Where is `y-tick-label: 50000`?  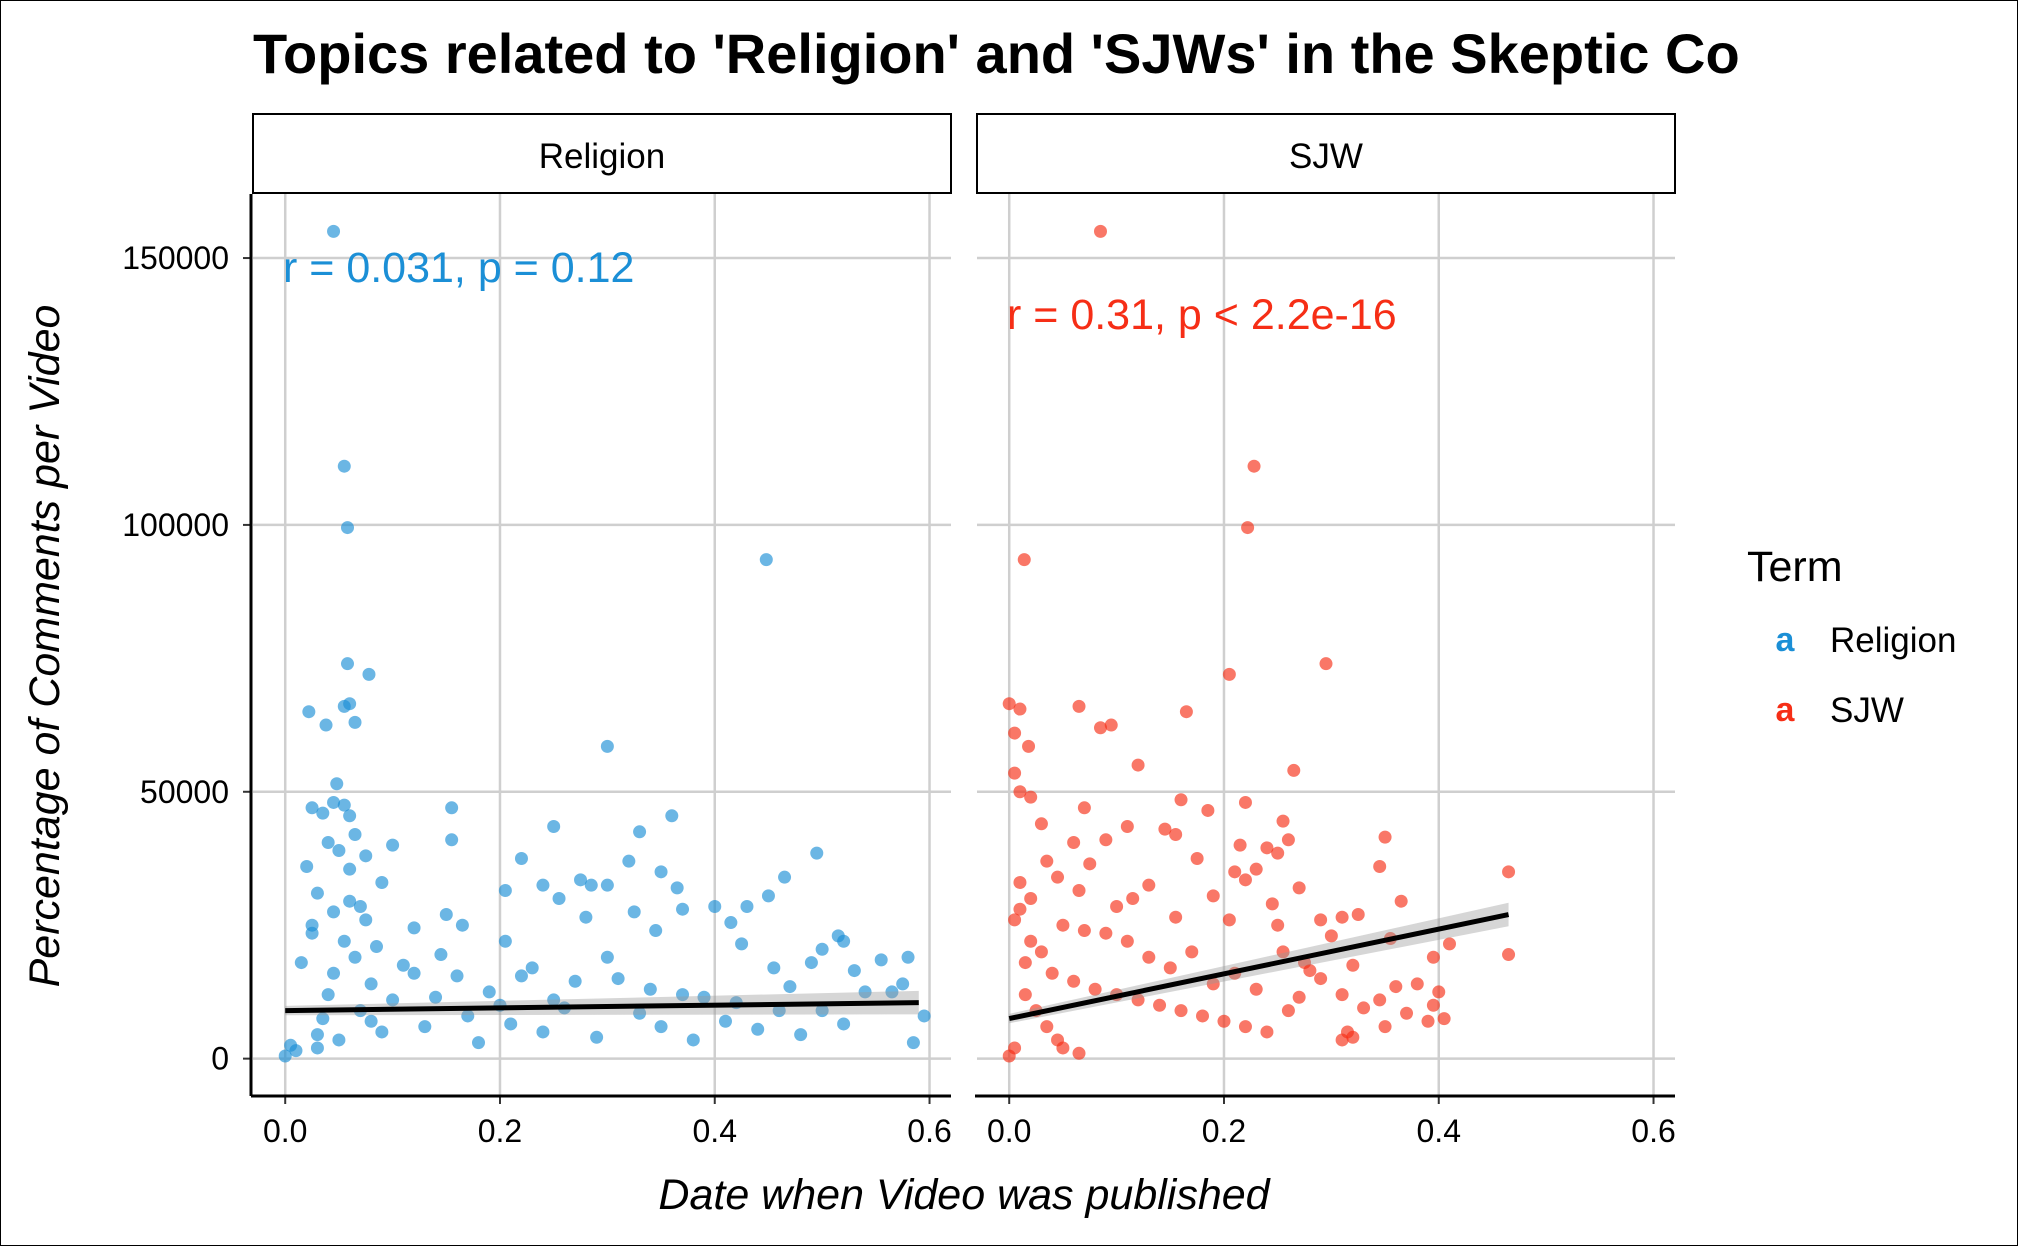
y-tick-label: 50000 is located at coordinates (184, 792).